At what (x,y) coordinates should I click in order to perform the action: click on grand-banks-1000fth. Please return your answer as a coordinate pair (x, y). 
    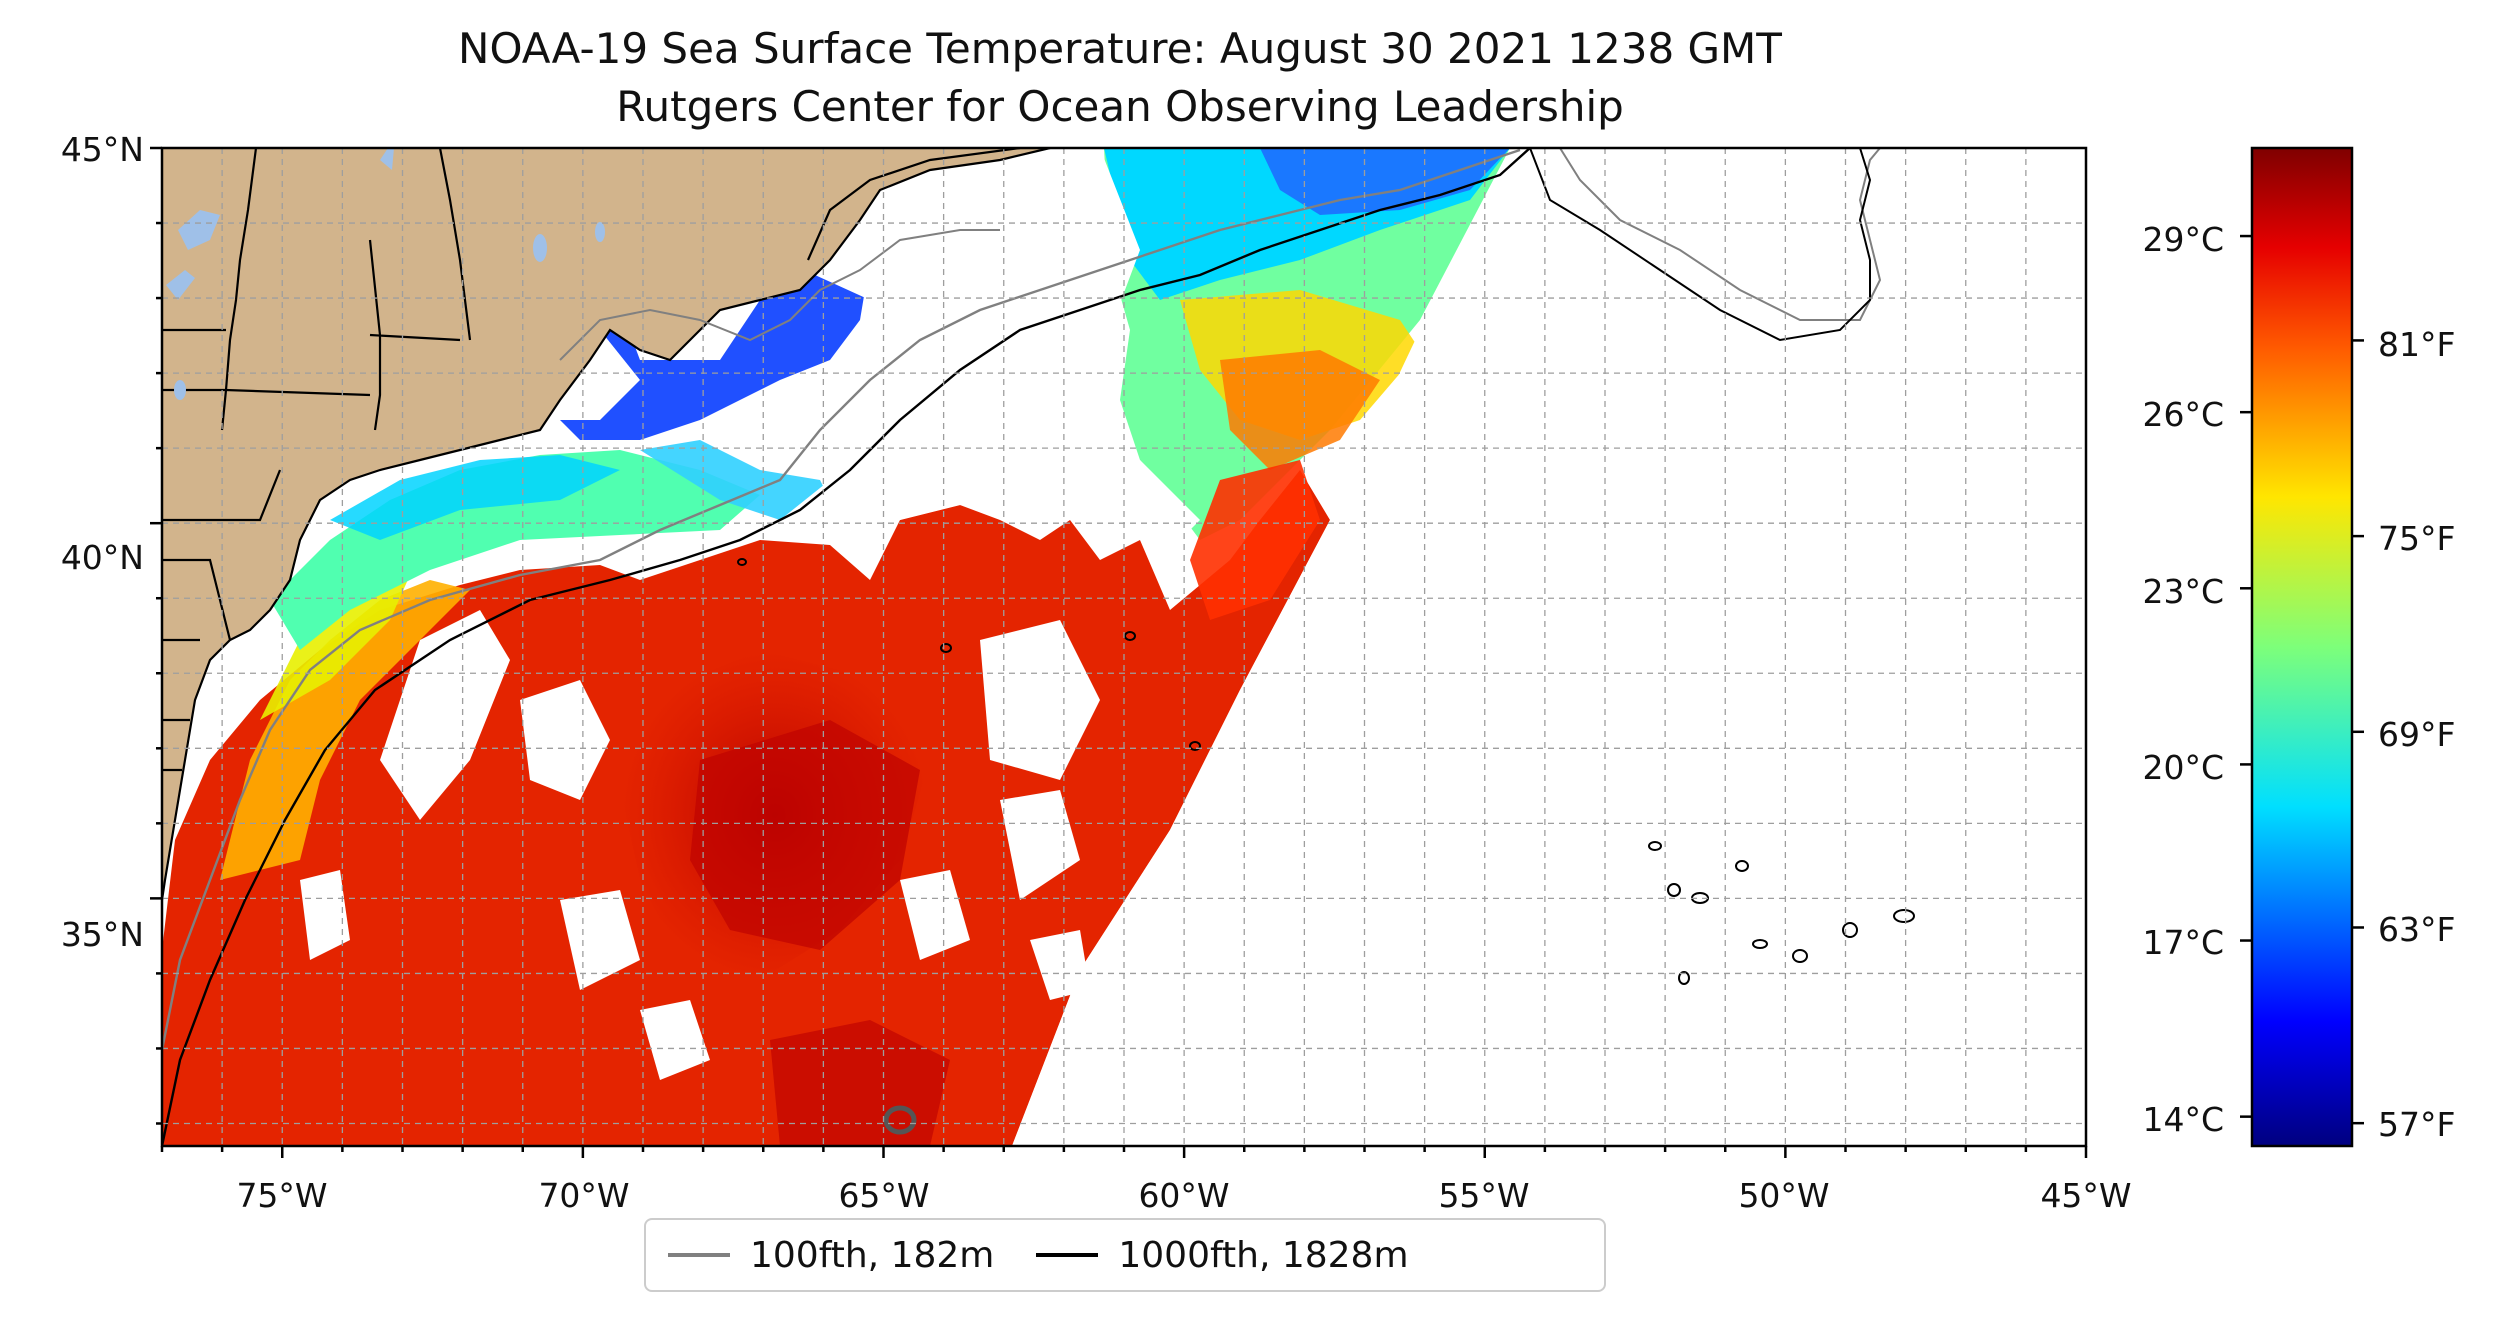
    Looking at the image, I should click on (1700, 245).